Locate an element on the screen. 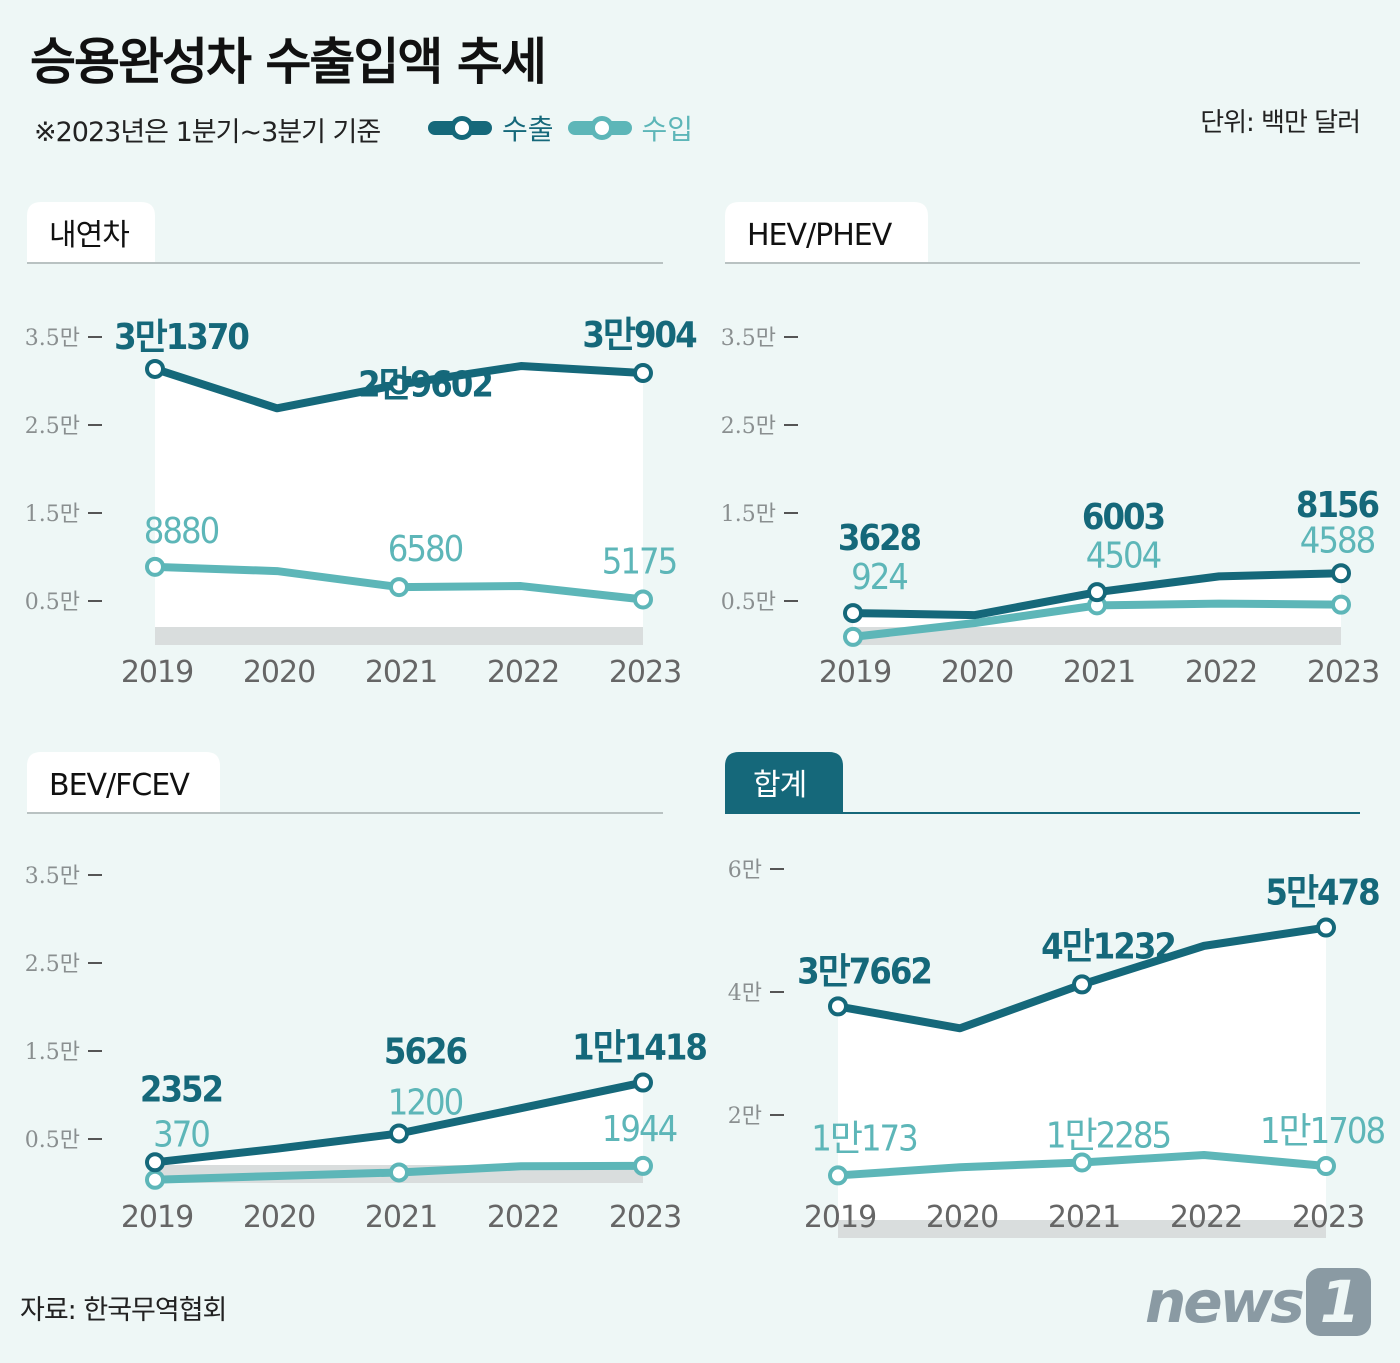  export-data-label: 1만1418 is located at coordinates (639, 1048).